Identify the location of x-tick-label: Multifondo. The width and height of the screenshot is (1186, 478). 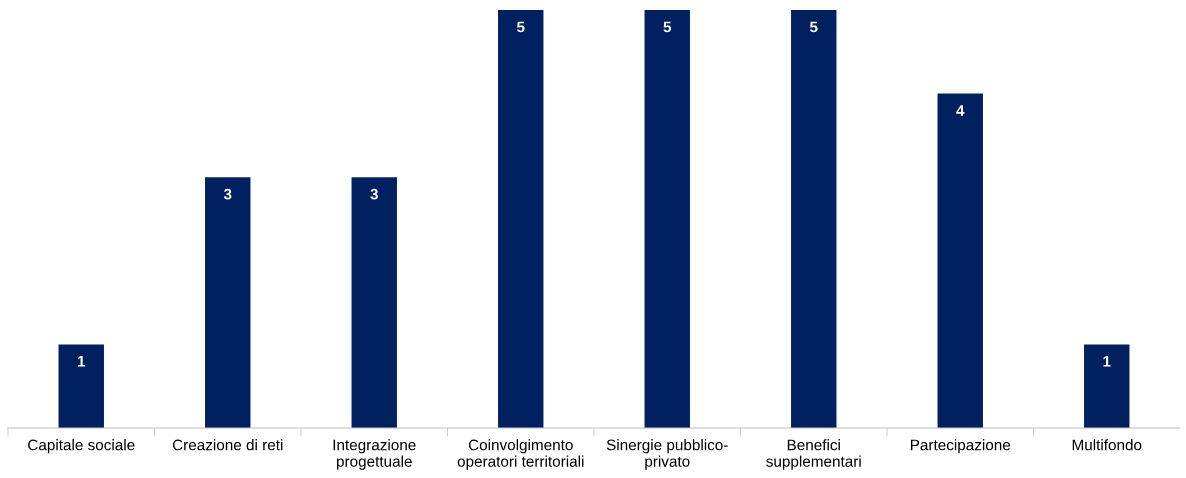
(1107, 445).